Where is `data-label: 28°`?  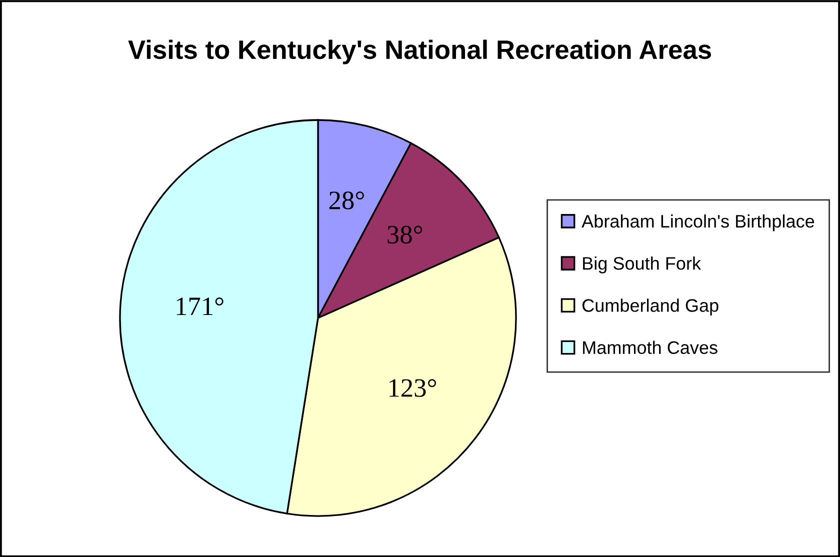 data-label: 28° is located at coordinates (346, 201).